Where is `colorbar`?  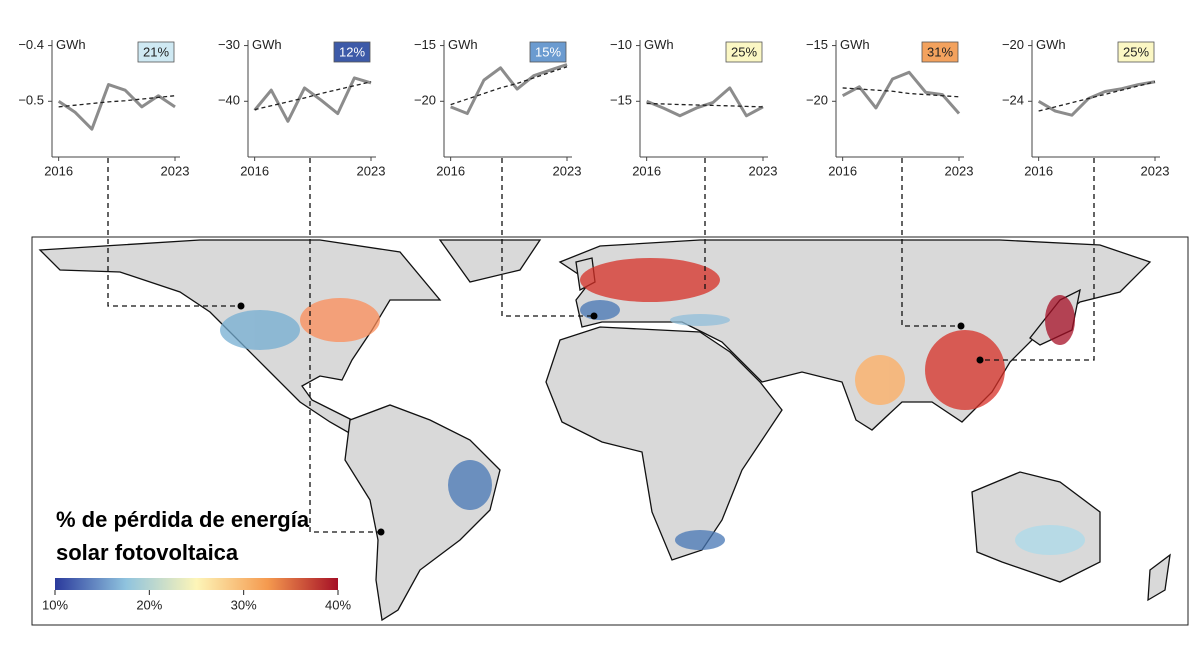 colorbar is located at coordinates (196, 584).